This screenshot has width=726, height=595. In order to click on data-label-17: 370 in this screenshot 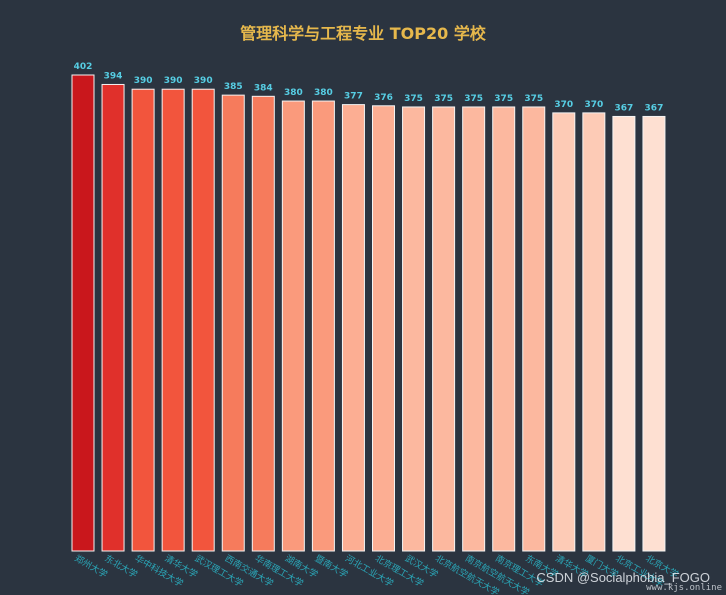, I will do `click(563, 105)`.